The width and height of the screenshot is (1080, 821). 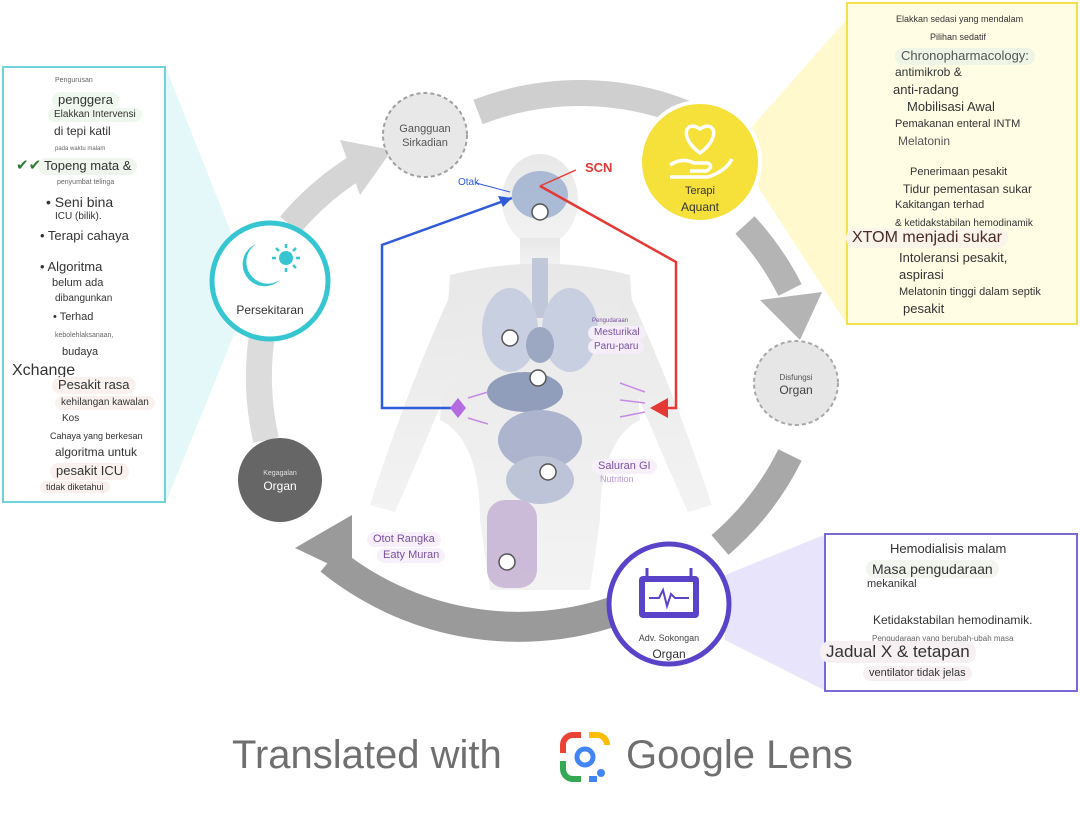 I want to click on footer-translated: Translated with, so click(x=367, y=755).